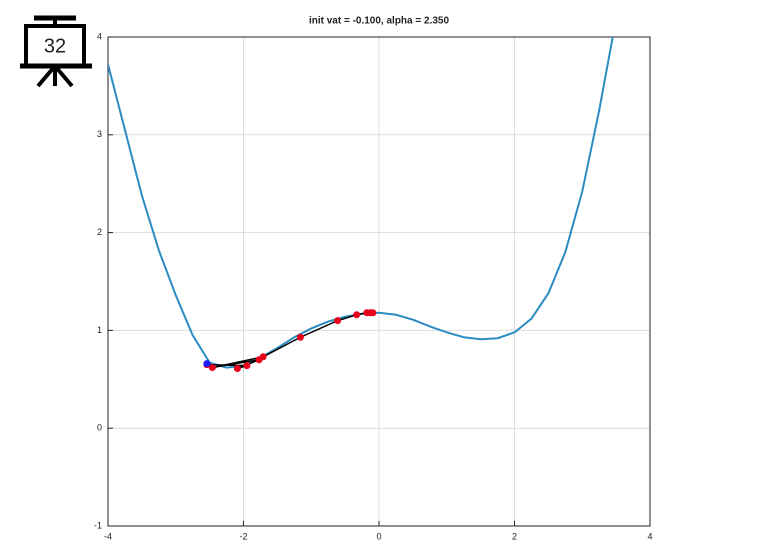 The image size is (759, 548). I want to click on x-tick-label: 2, so click(514, 536).